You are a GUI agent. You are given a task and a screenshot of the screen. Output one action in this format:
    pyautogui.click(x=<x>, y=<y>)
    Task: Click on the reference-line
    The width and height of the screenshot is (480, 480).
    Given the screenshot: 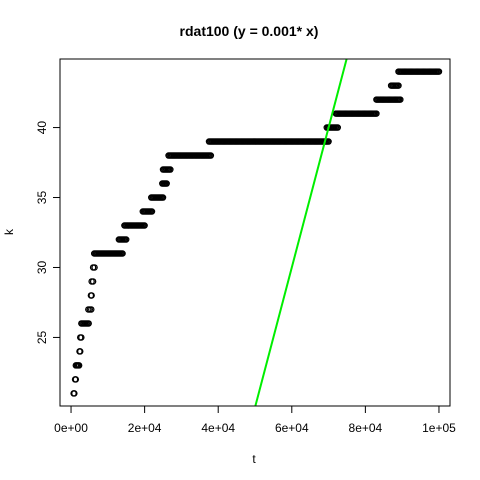 What is the action you would take?
    pyautogui.click(x=301, y=232)
    